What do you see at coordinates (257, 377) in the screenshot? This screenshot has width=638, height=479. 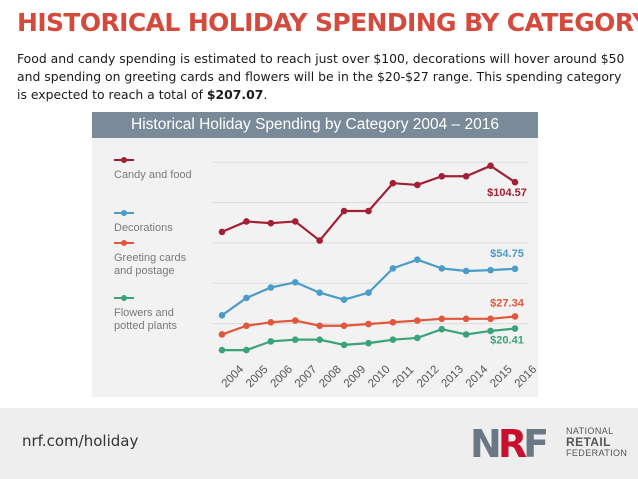 I see `x-tick-label: 2005` at bounding box center [257, 377].